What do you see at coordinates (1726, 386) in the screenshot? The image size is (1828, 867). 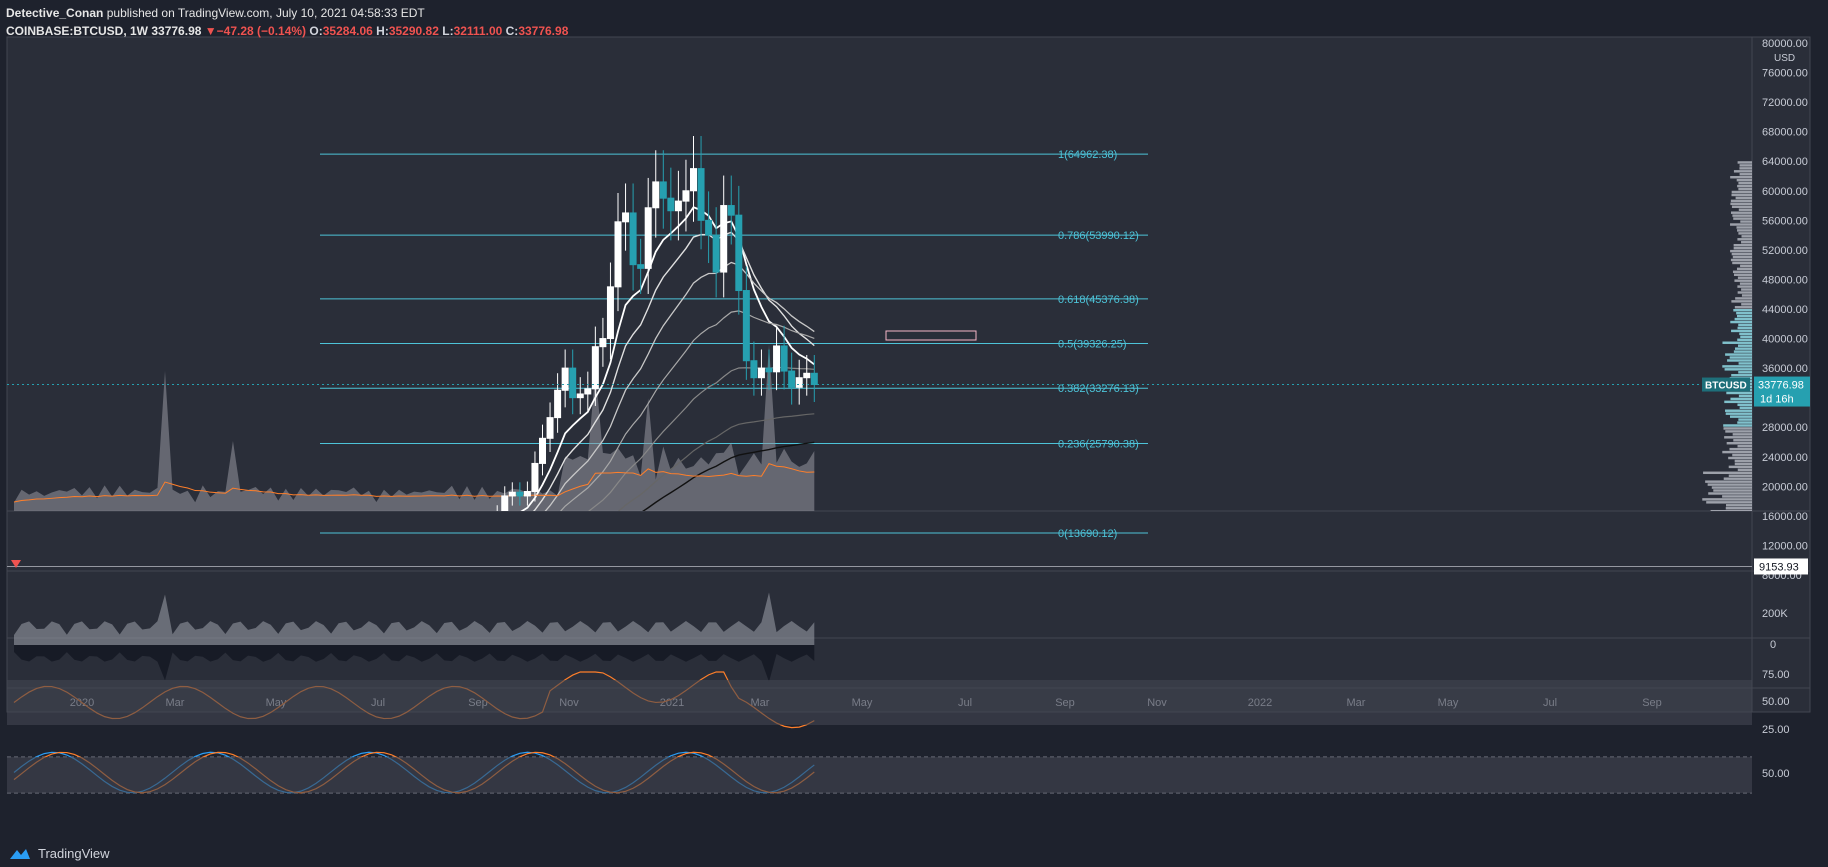 I see `symbol-tag-label: BTCUSD` at bounding box center [1726, 386].